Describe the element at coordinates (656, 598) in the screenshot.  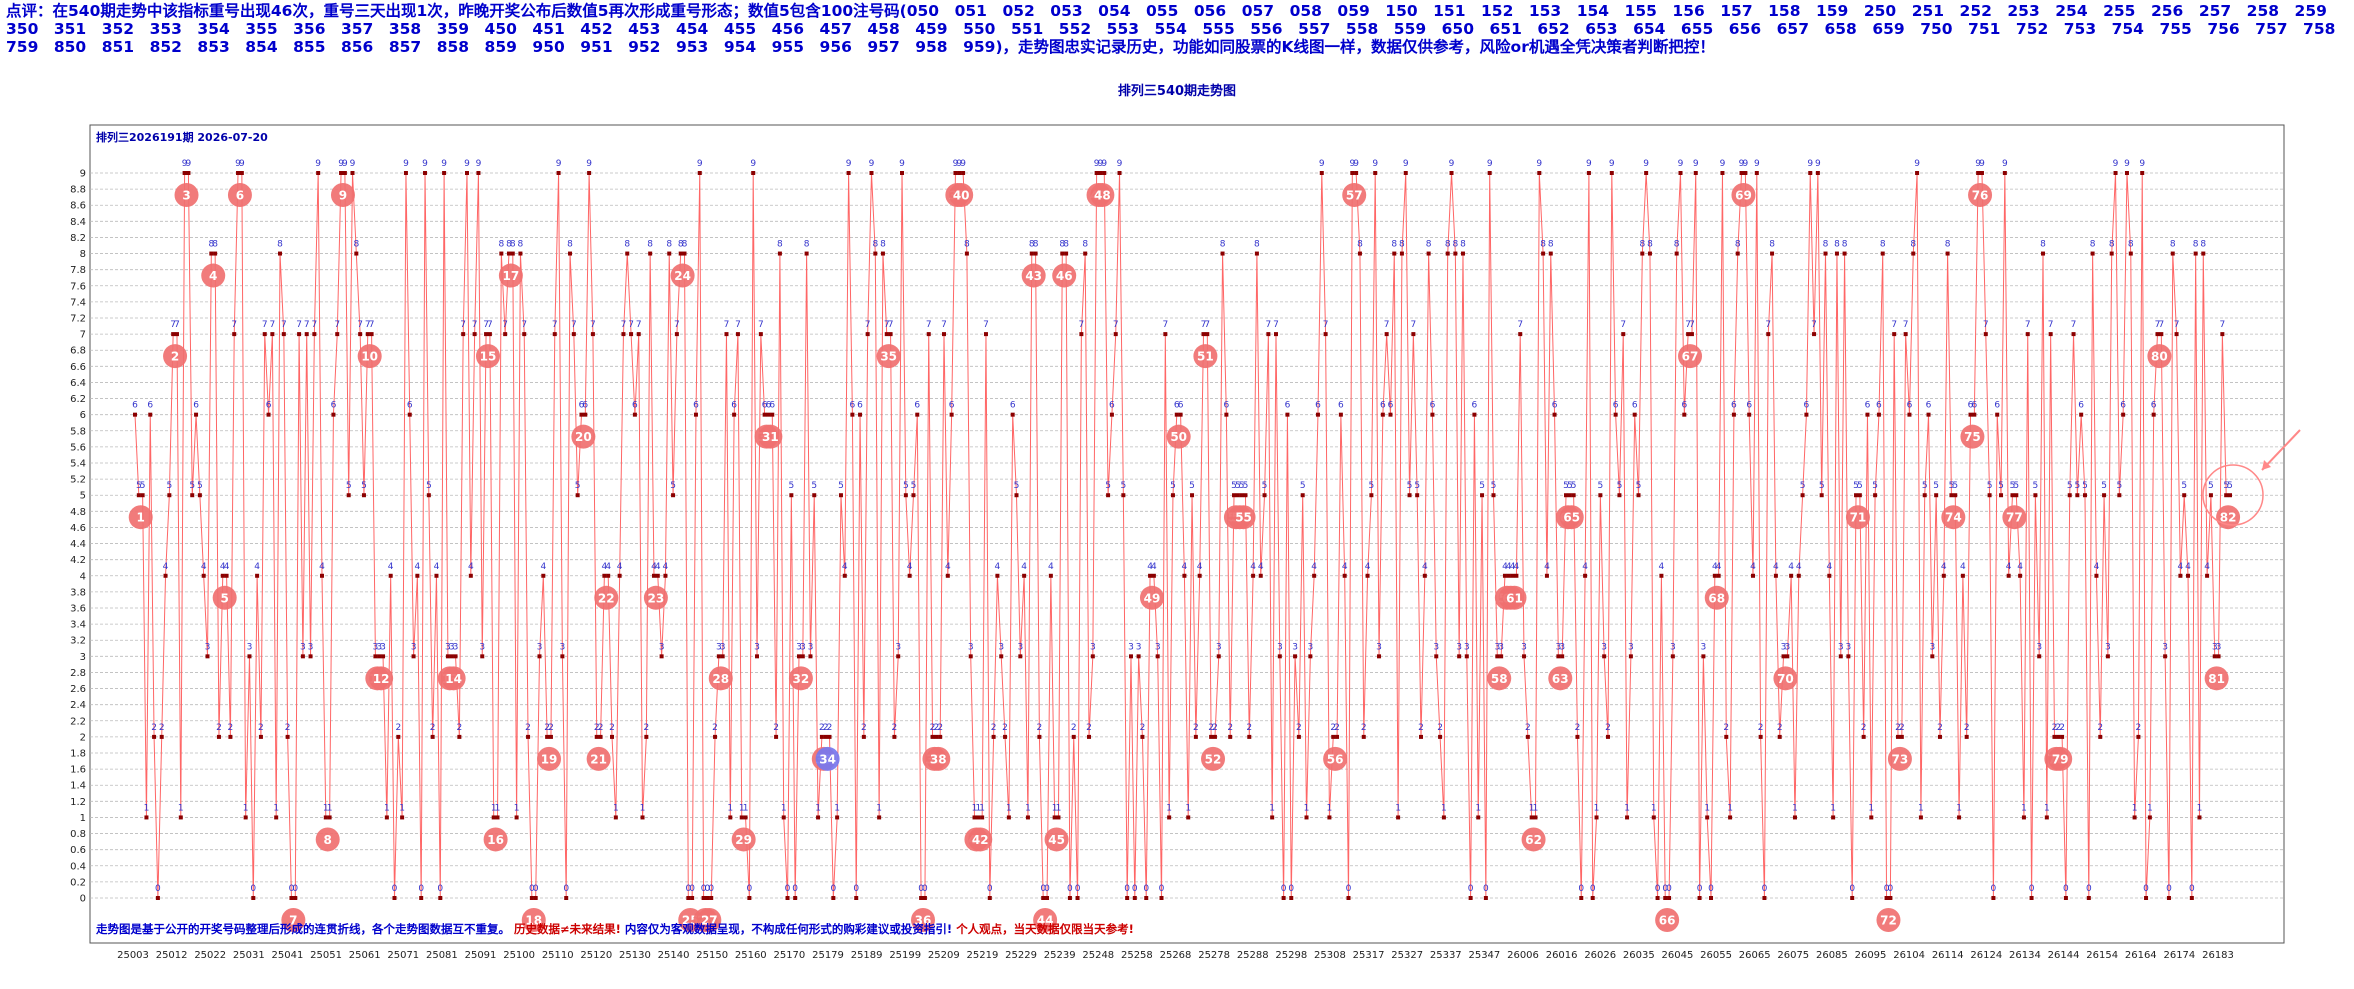
I see `repeat-marker-label: 23` at that location.